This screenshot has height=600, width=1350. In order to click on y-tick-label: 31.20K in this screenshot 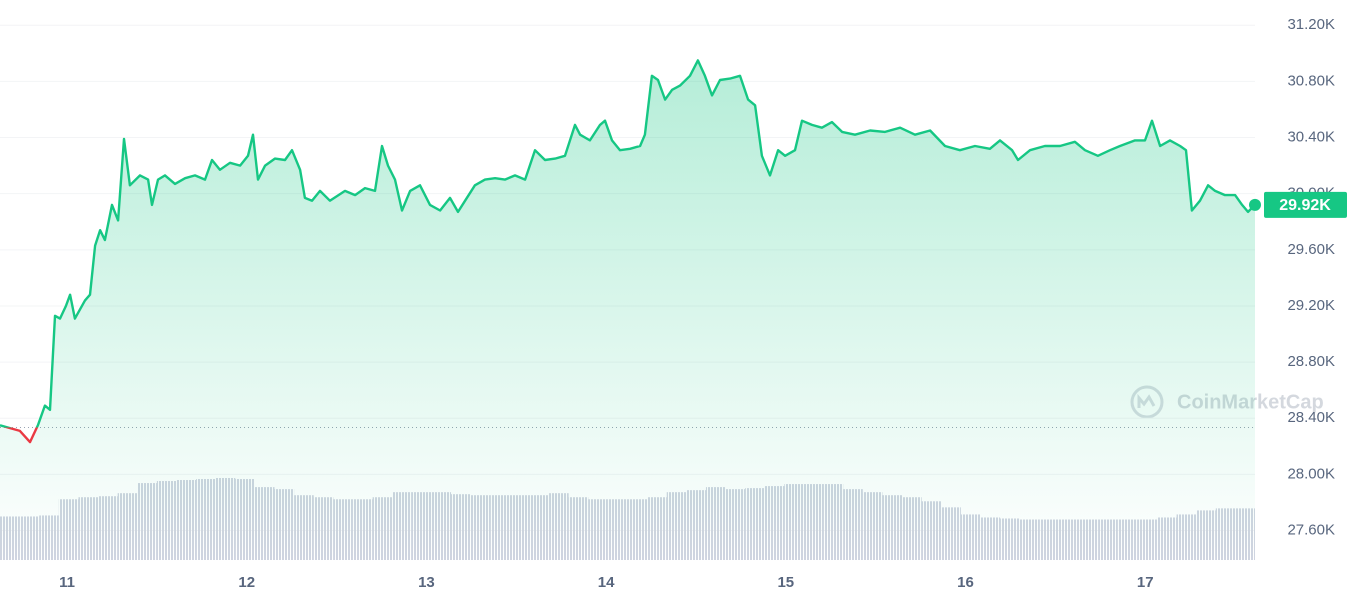, I will do `click(1311, 24)`.